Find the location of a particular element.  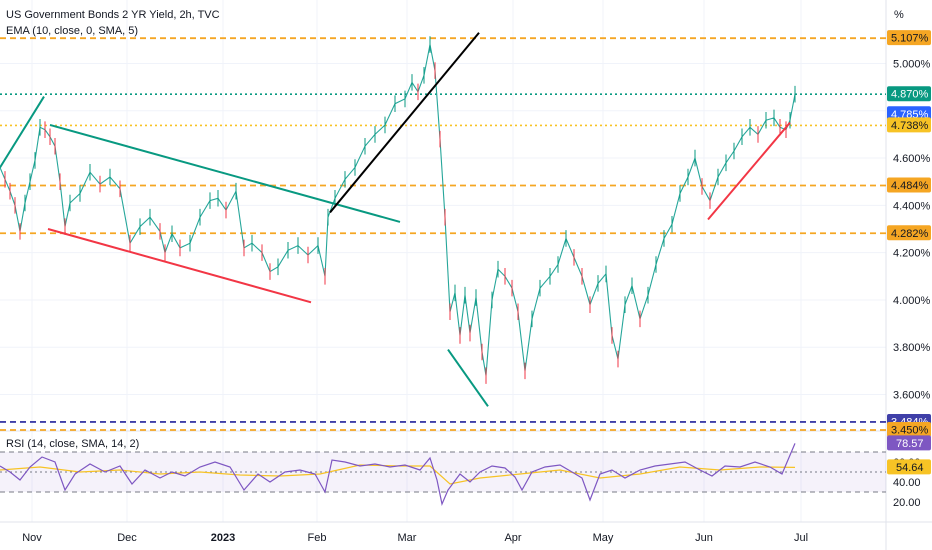

time-axis: Nov Dec 2023 Feb Mar Apr May Jun Jul is located at coordinates (415, 538).